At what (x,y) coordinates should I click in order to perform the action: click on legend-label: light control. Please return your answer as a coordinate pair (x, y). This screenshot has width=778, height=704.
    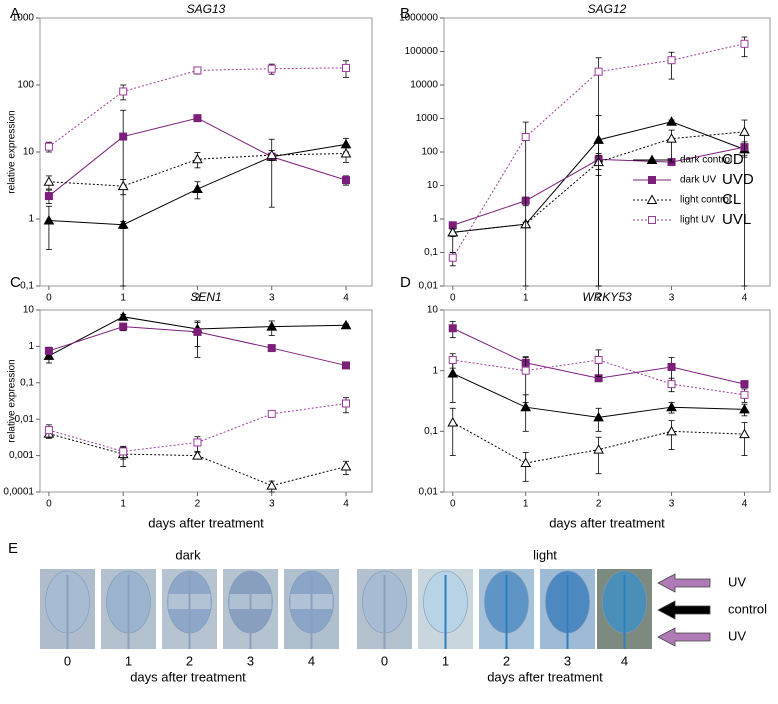
    Looking at the image, I should click on (705, 200).